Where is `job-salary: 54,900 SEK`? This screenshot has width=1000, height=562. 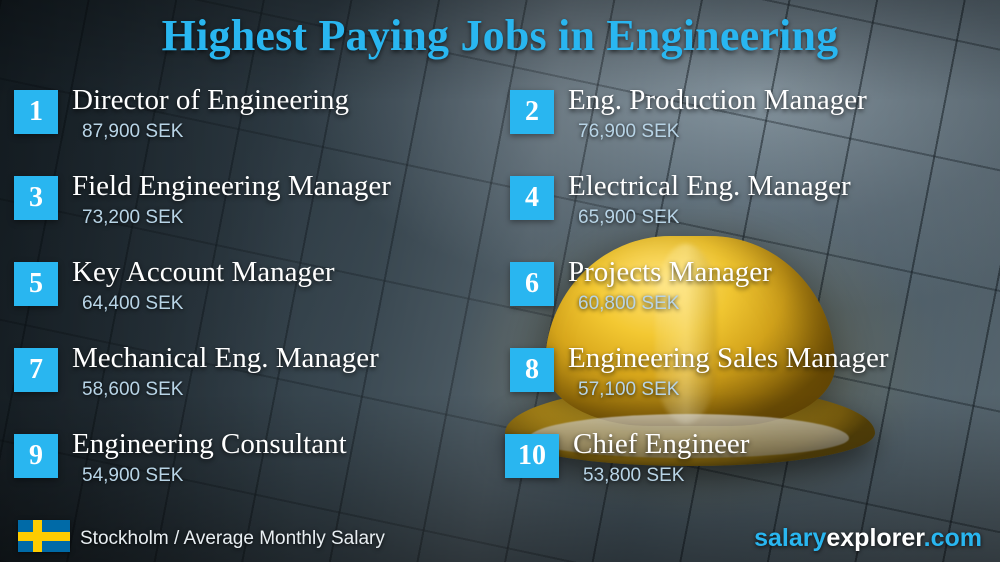
job-salary: 54,900 SEK is located at coordinates (133, 475).